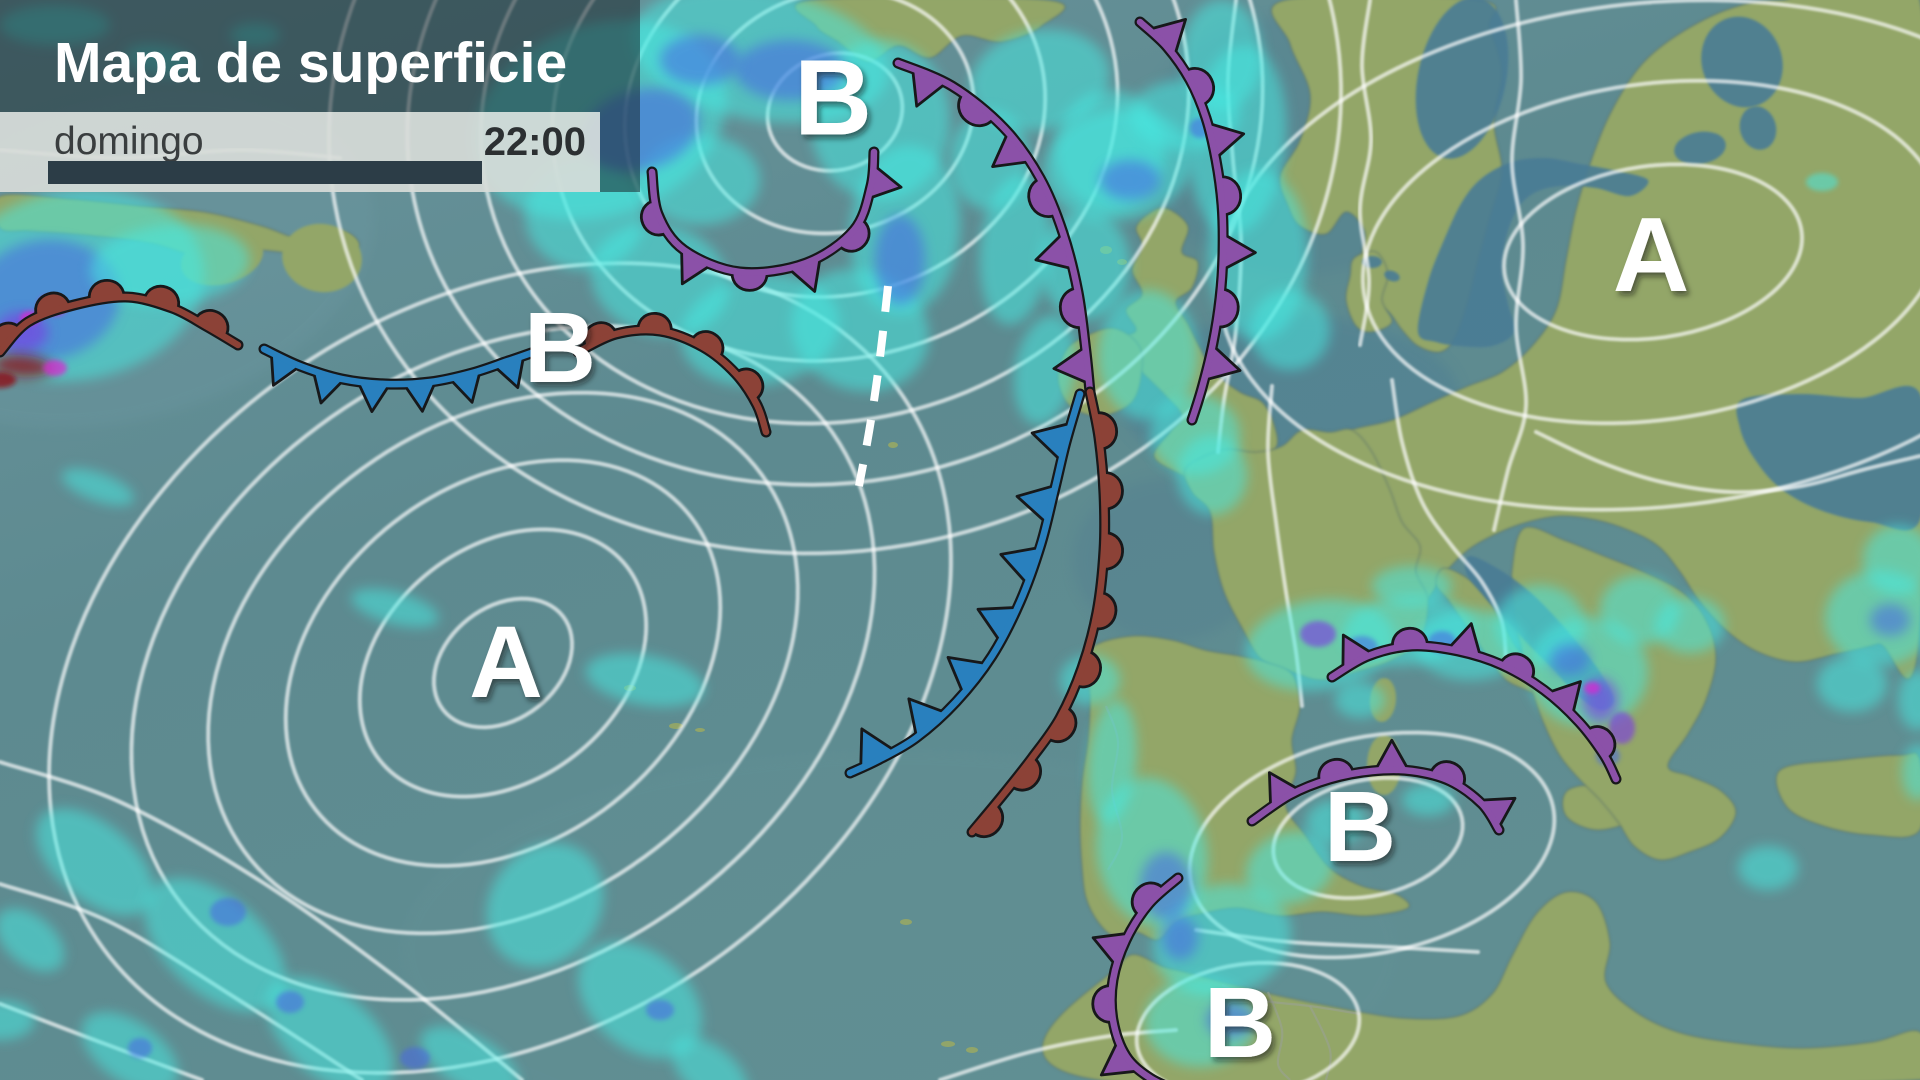 The image size is (1920, 1080). I want to click on land-anatolia-edge, so click(1847, 795).